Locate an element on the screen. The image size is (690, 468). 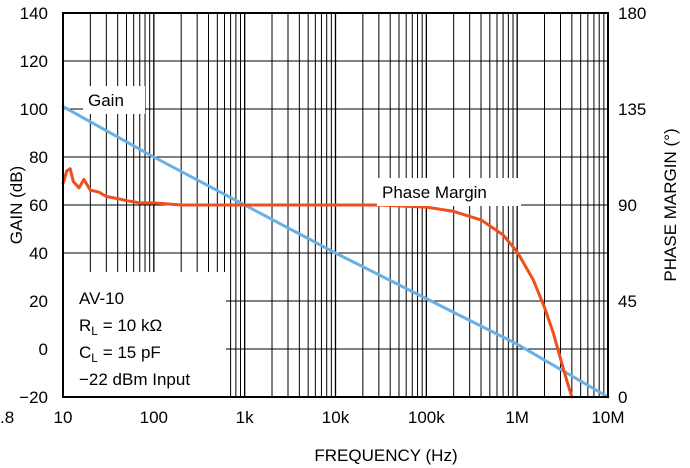
y-axis-title: GAIN (dB) is located at coordinates (16, 205).